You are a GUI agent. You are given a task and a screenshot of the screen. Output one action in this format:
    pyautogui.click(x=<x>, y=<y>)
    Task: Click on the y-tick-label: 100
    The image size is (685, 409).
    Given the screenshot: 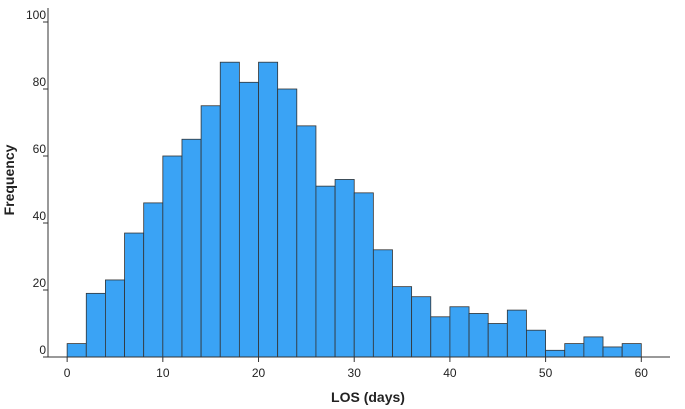 What is the action you would take?
    pyautogui.click(x=36, y=15)
    